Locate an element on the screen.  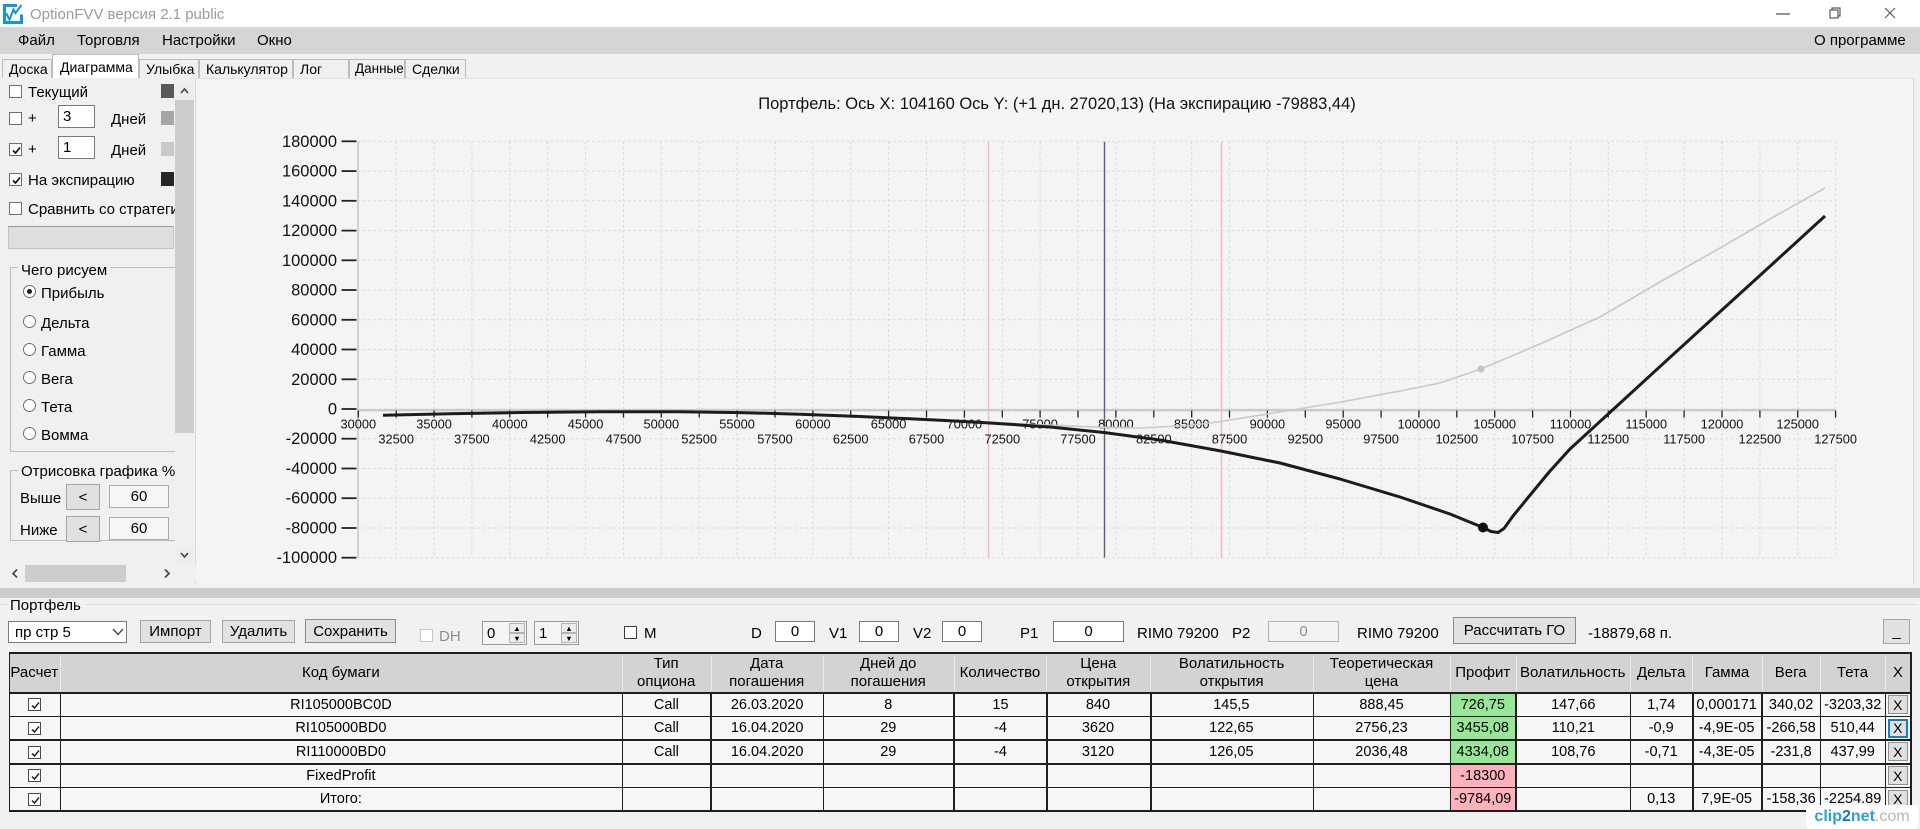
svg-text: 42500 is located at coordinates (548, 438).